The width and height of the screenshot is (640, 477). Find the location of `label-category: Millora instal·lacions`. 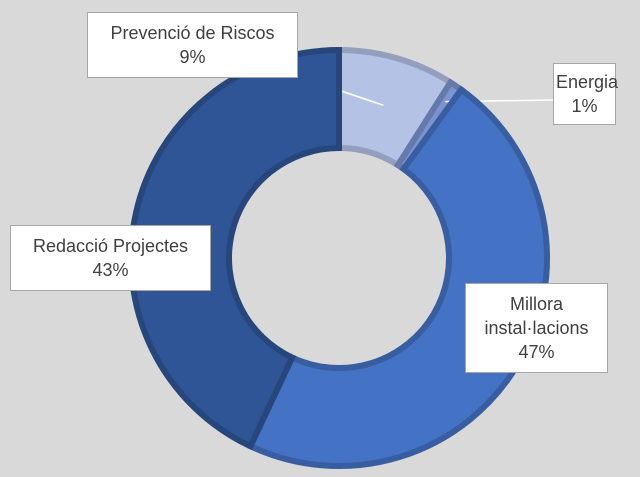

label-category: Millora instal·lacions is located at coordinates (536, 316).